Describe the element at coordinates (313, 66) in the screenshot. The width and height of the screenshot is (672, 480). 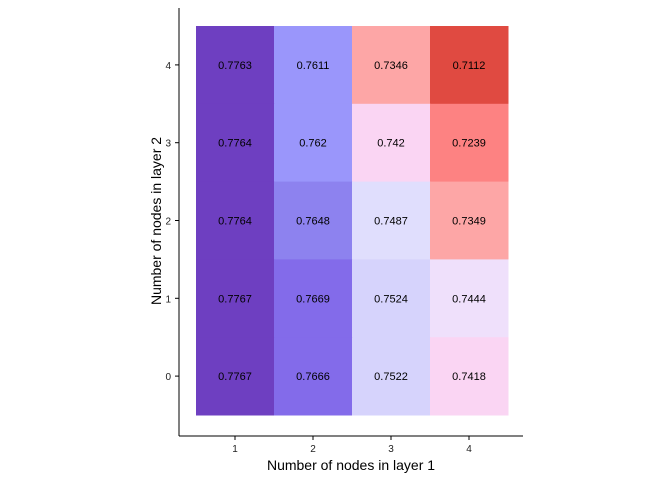
I see `cell-value-label: 0.7611` at that location.